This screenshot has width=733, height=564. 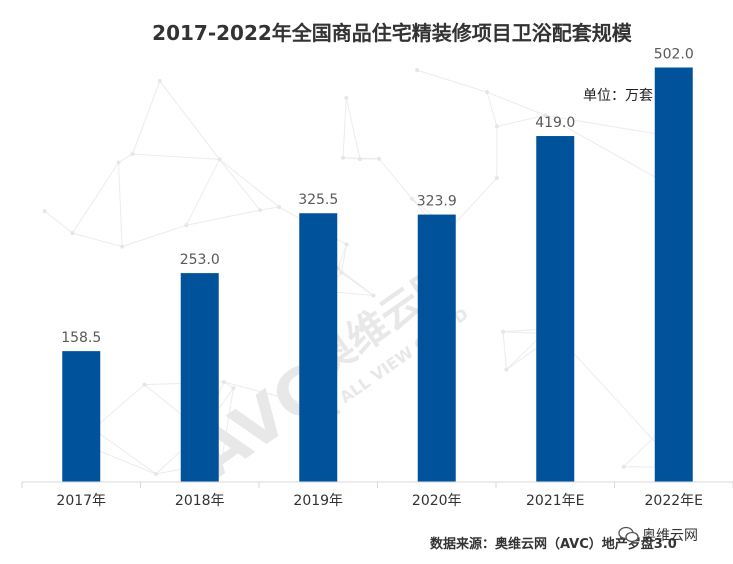 I want to click on x-tick-label-3: 2019年, so click(x=318, y=501).